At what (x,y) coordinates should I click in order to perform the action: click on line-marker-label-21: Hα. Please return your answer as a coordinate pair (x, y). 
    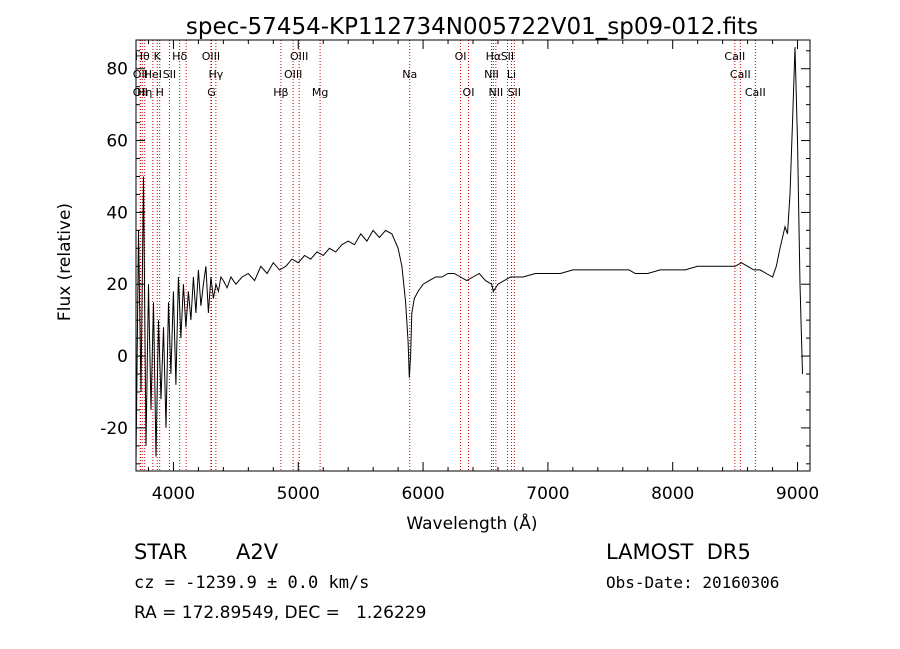
    Looking at the image, I should click on (494, 56).